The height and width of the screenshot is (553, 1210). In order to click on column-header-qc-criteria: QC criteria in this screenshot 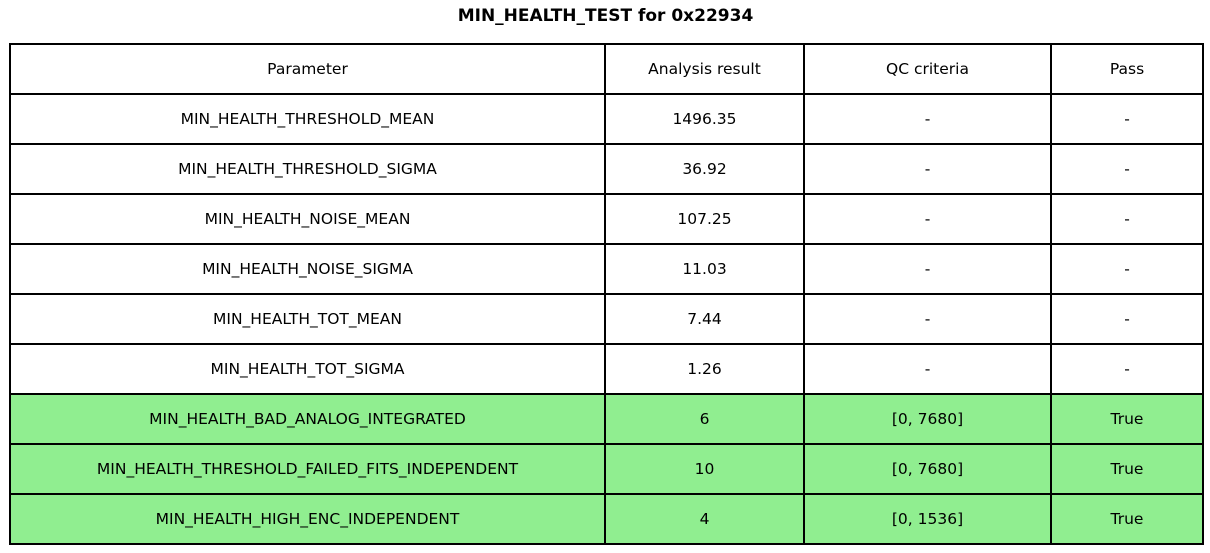, I will do `click(927, 69)`.